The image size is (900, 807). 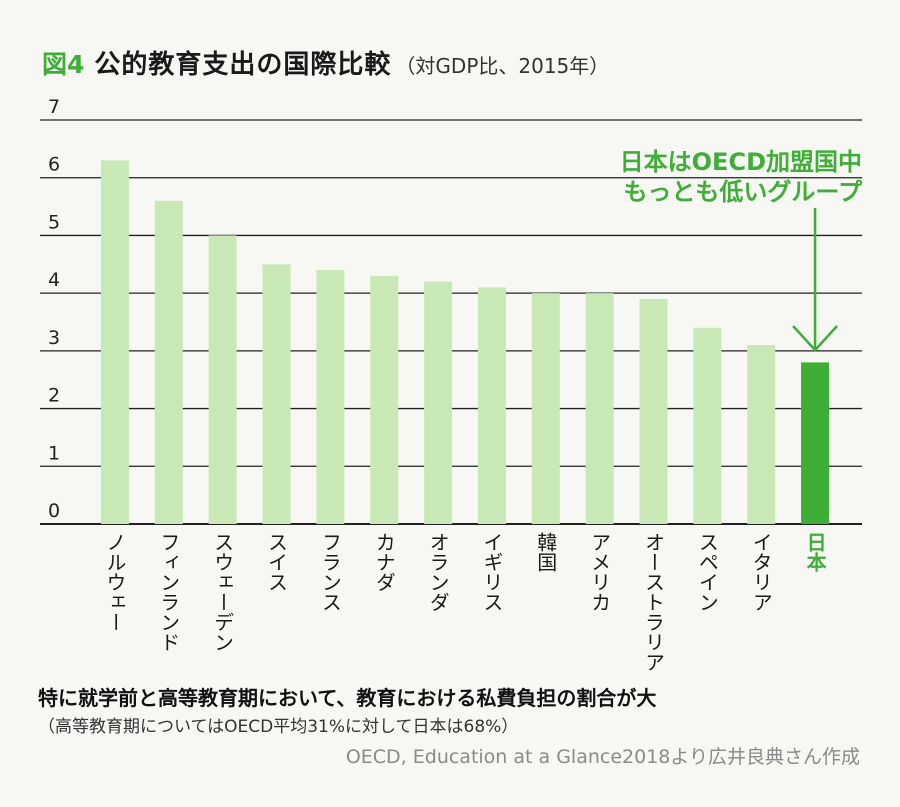 I want to click on annotation-text: 日本はOECD加盟国中, so click(x=741, y=162).